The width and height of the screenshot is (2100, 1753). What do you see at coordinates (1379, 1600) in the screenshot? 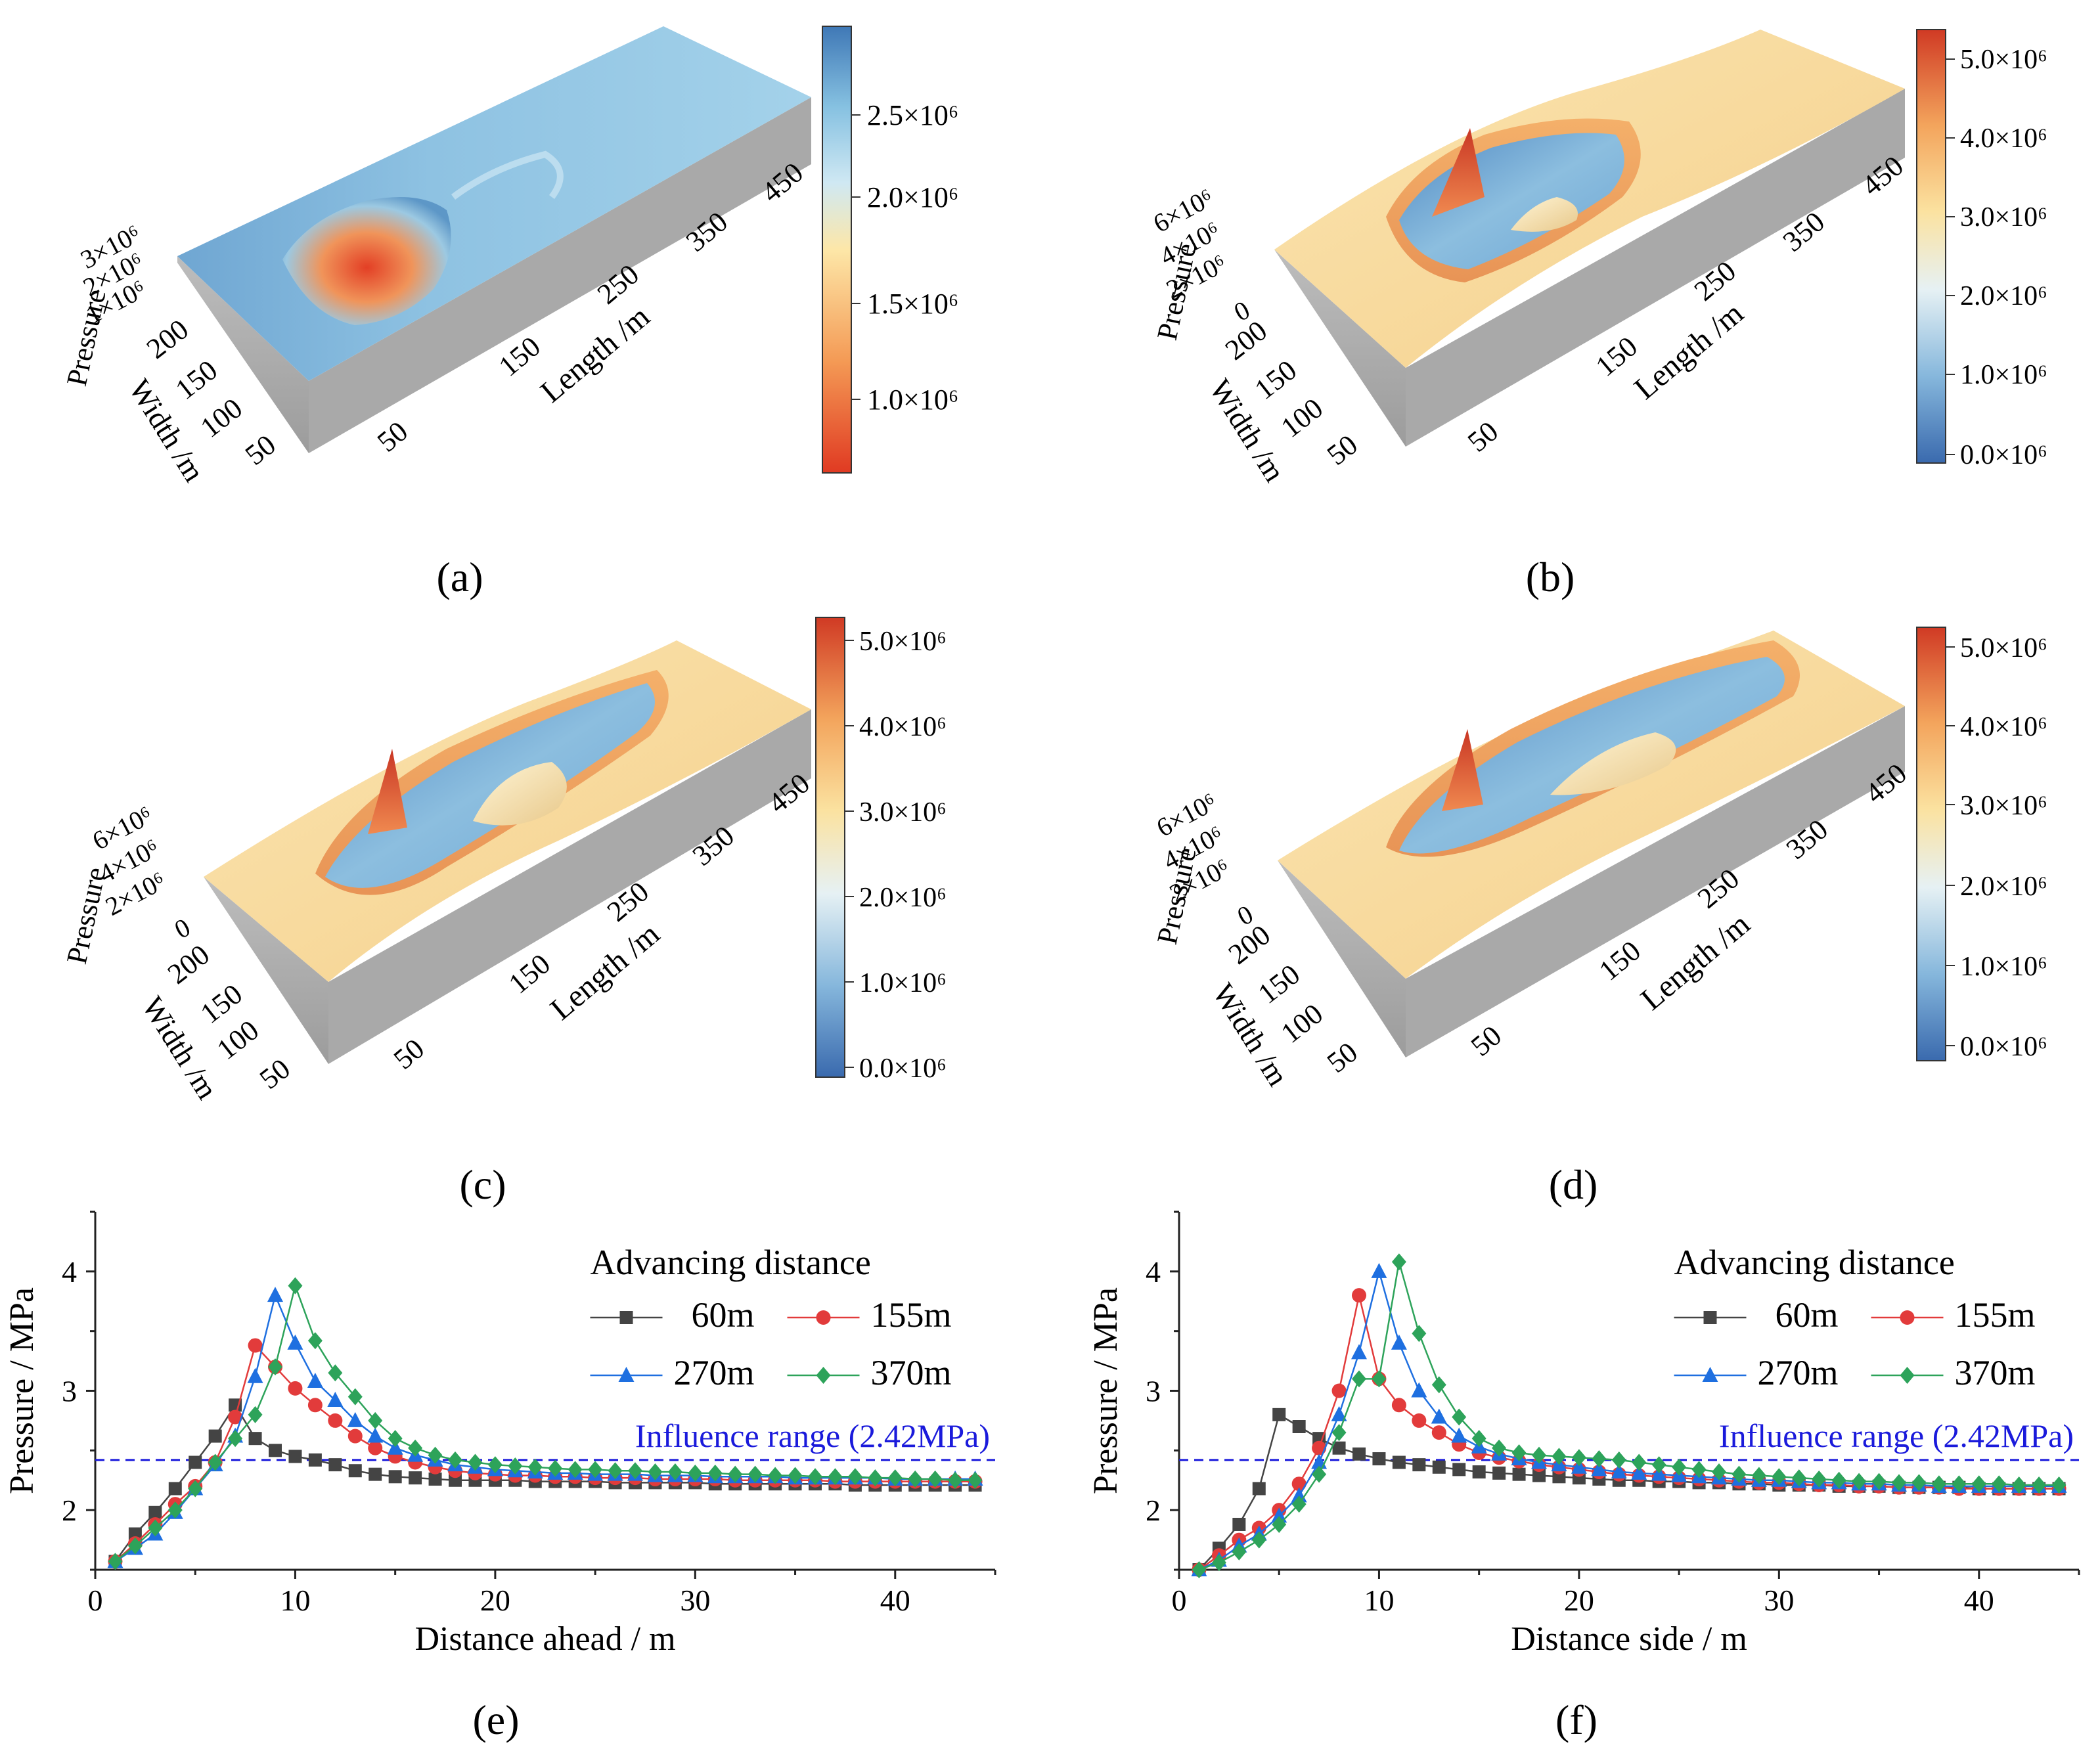
I see `x-tick-label: 10` at bounding box center [1379, 1600].